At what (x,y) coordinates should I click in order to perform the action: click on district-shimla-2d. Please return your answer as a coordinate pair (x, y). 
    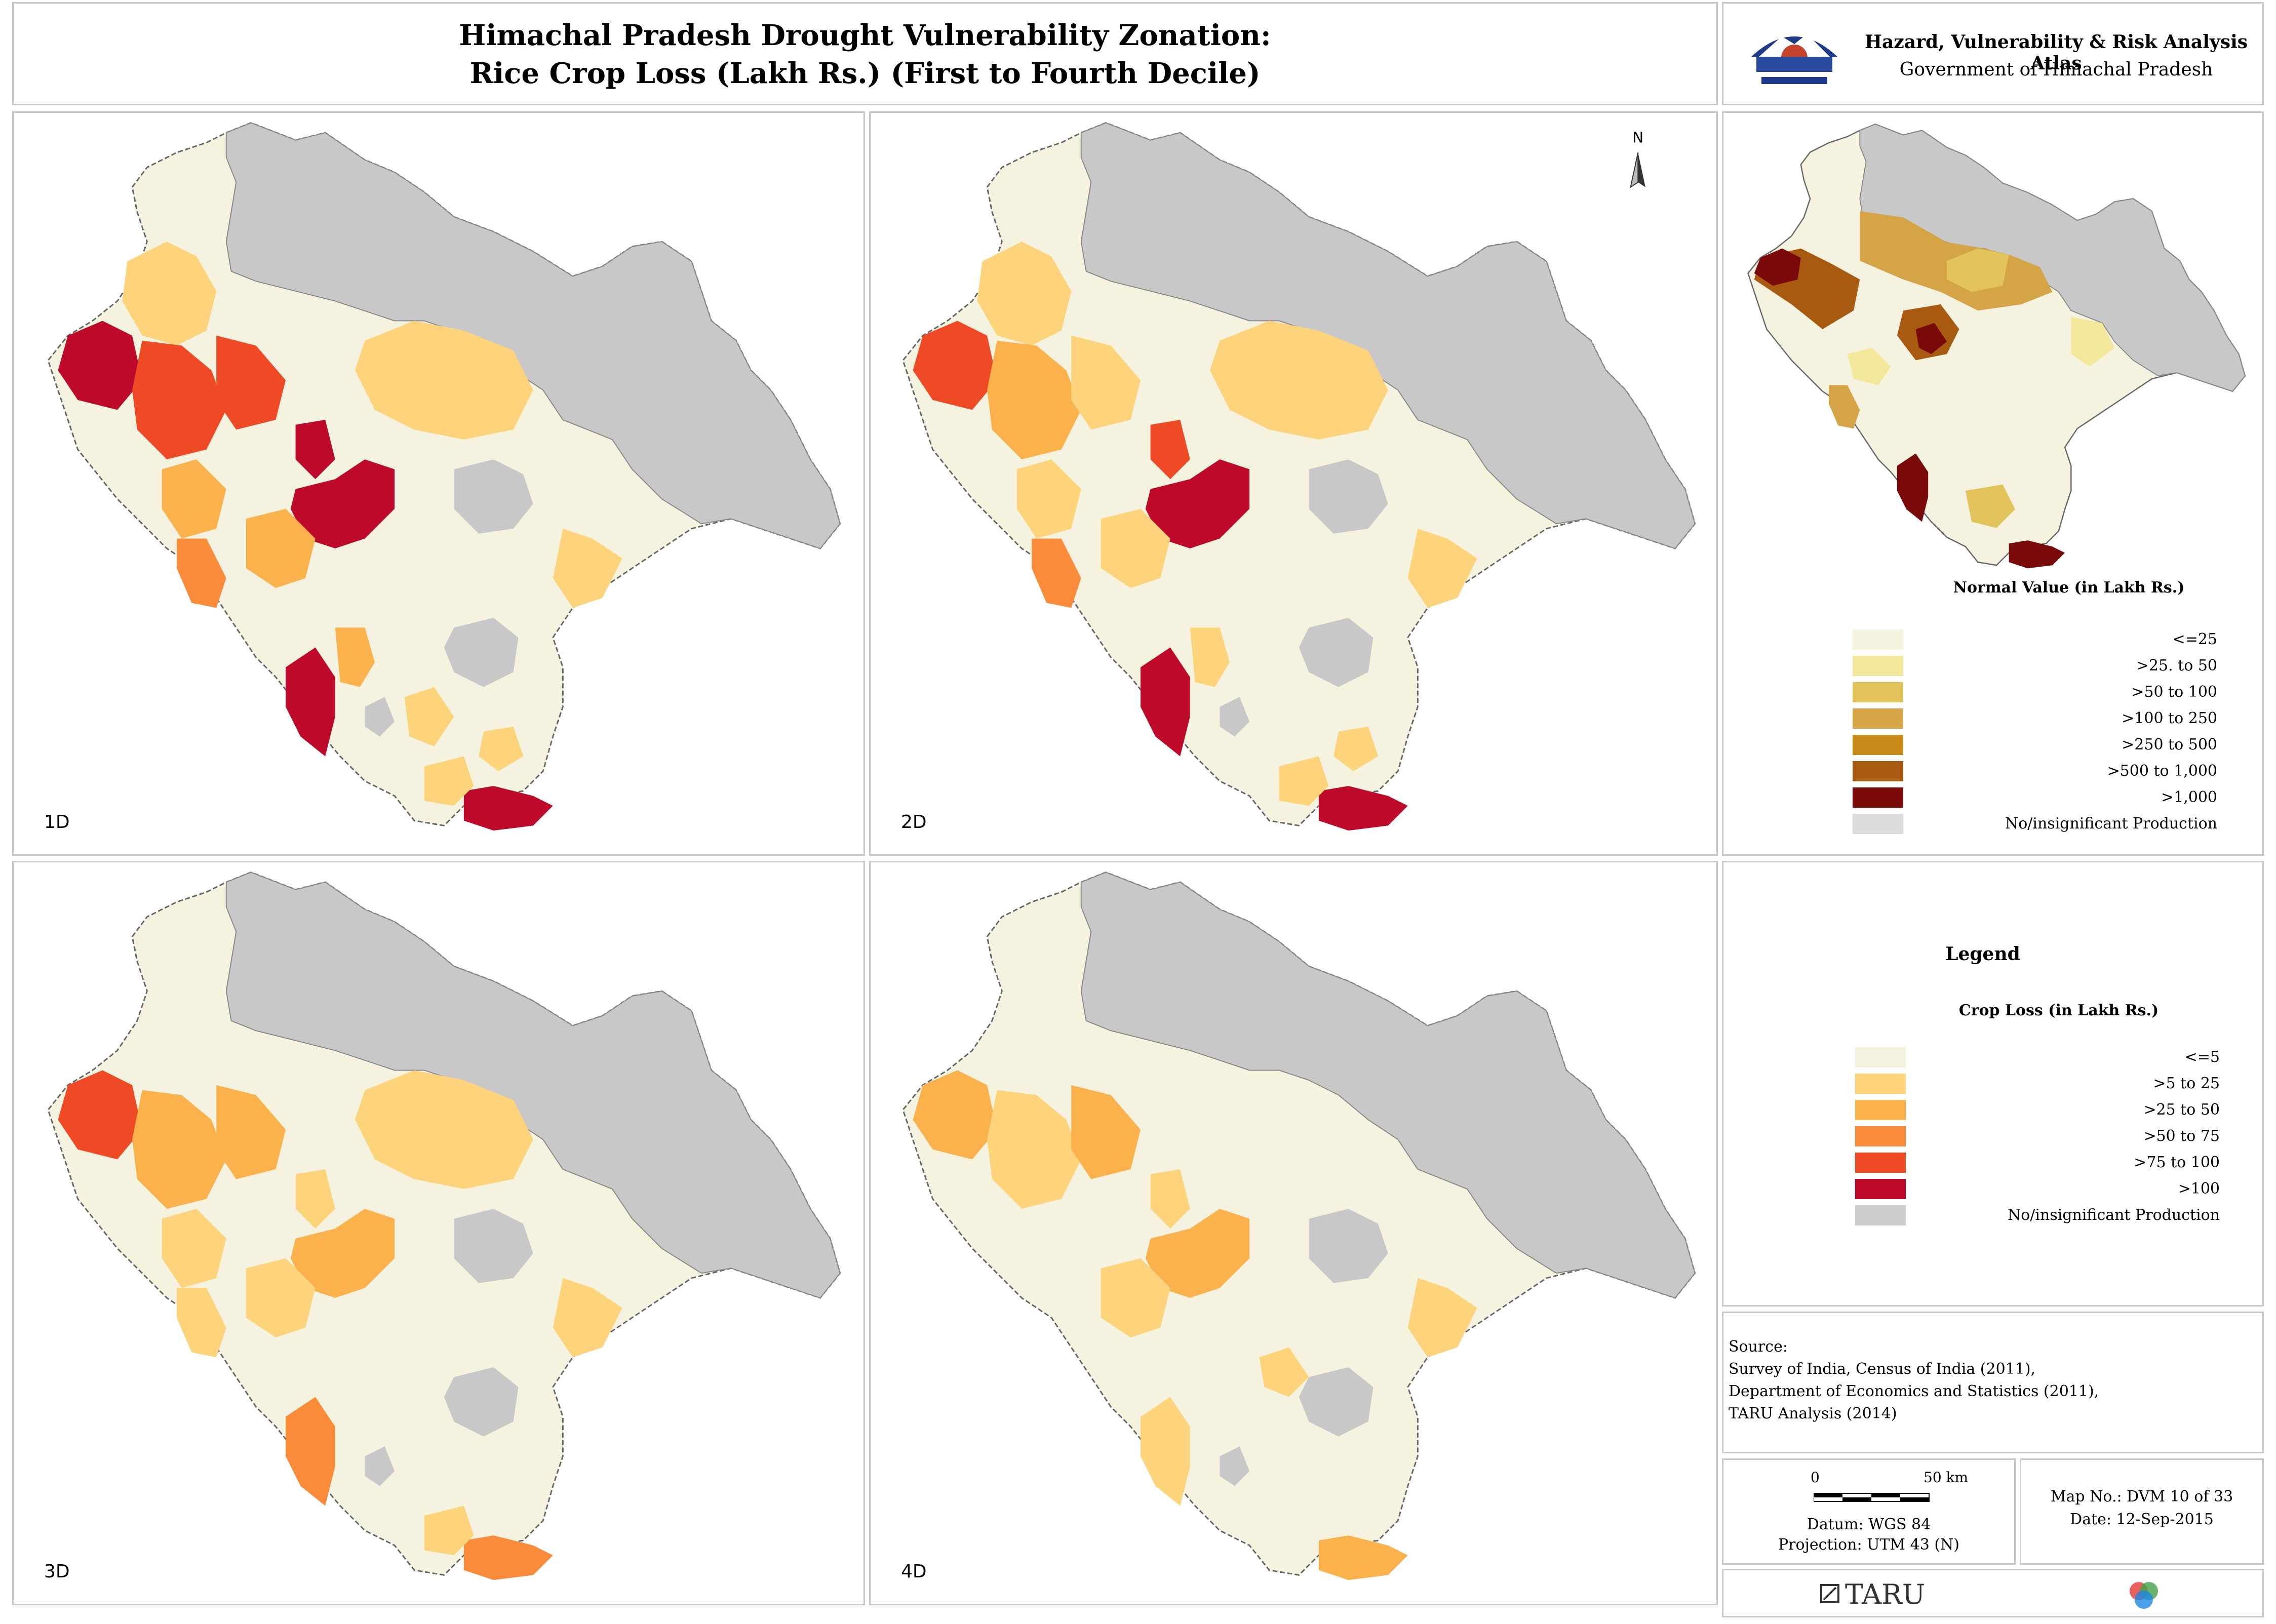
    Looking at the image, I should click on (1442, 568).